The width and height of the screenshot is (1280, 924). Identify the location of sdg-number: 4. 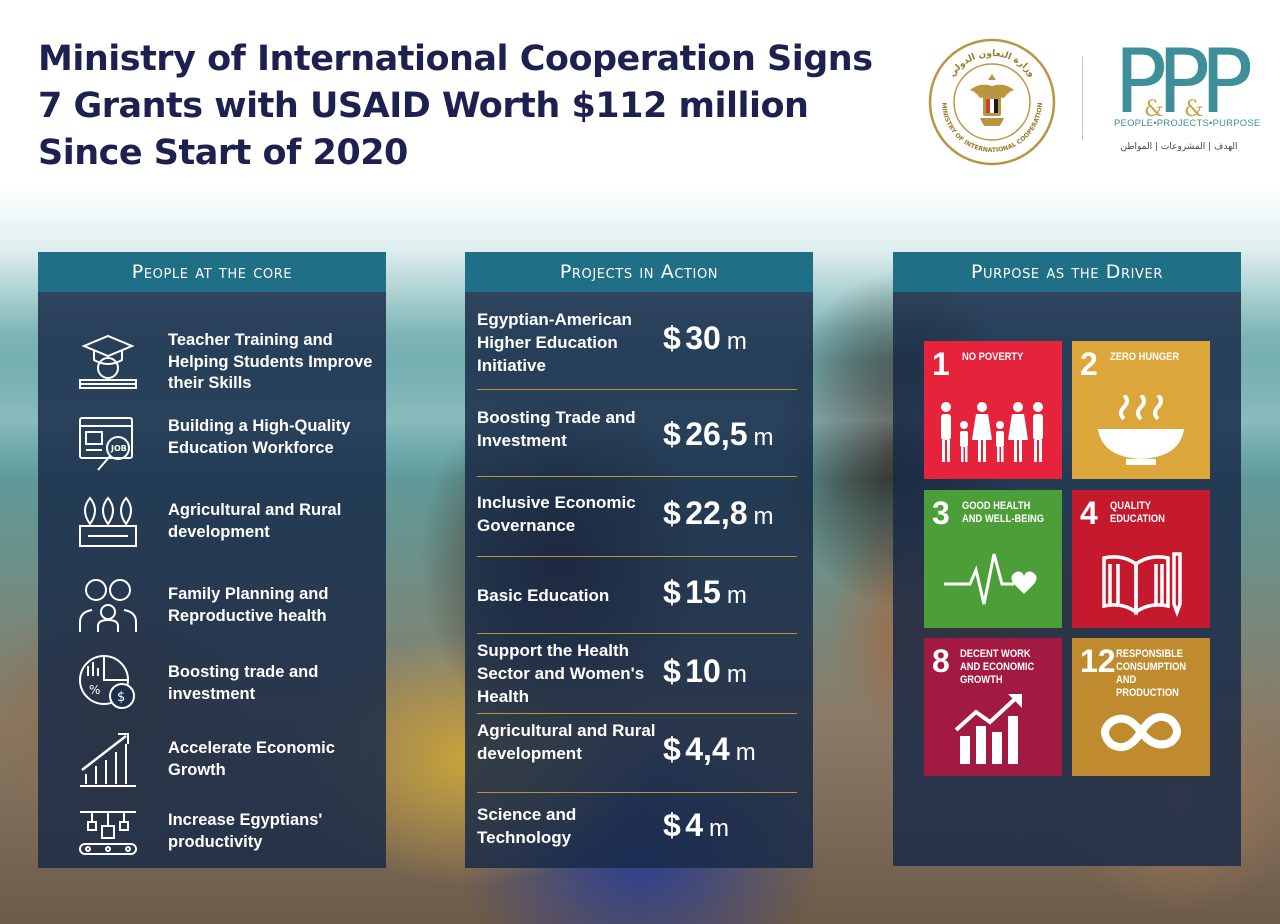
(1089, 513).